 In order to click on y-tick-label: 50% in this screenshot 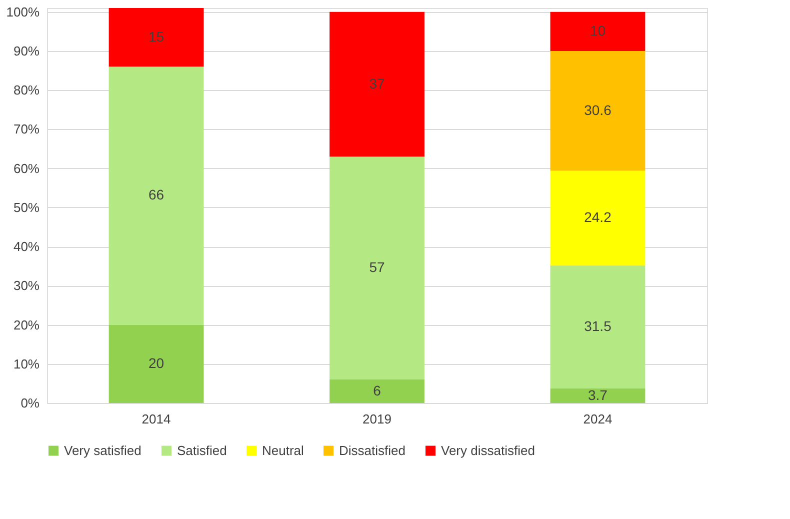, I will do `click(26, 207)`.